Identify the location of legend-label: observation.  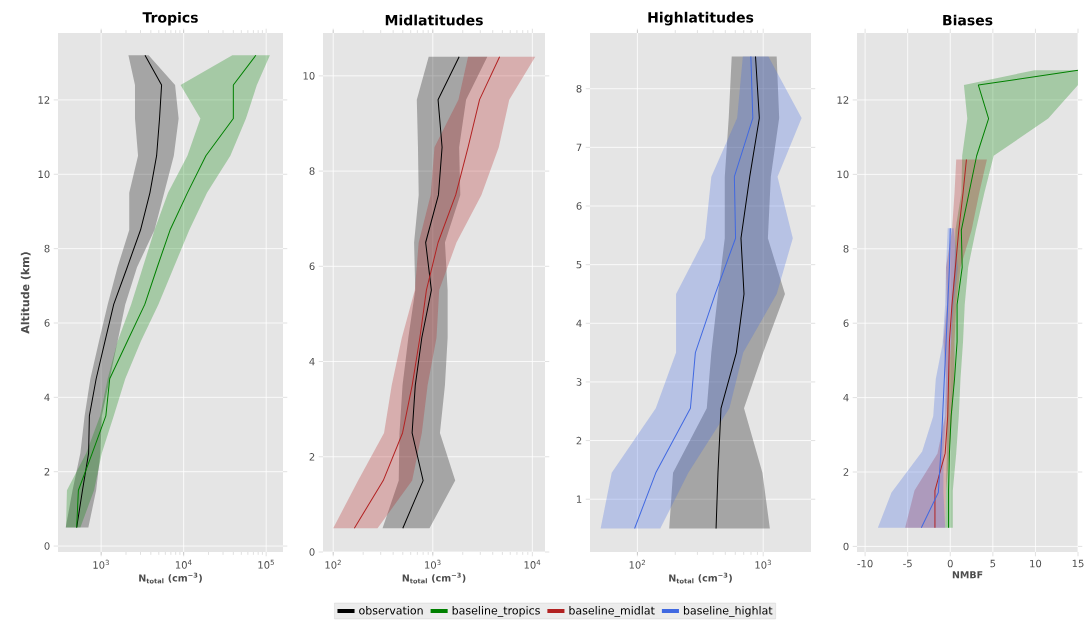
(391, 610).